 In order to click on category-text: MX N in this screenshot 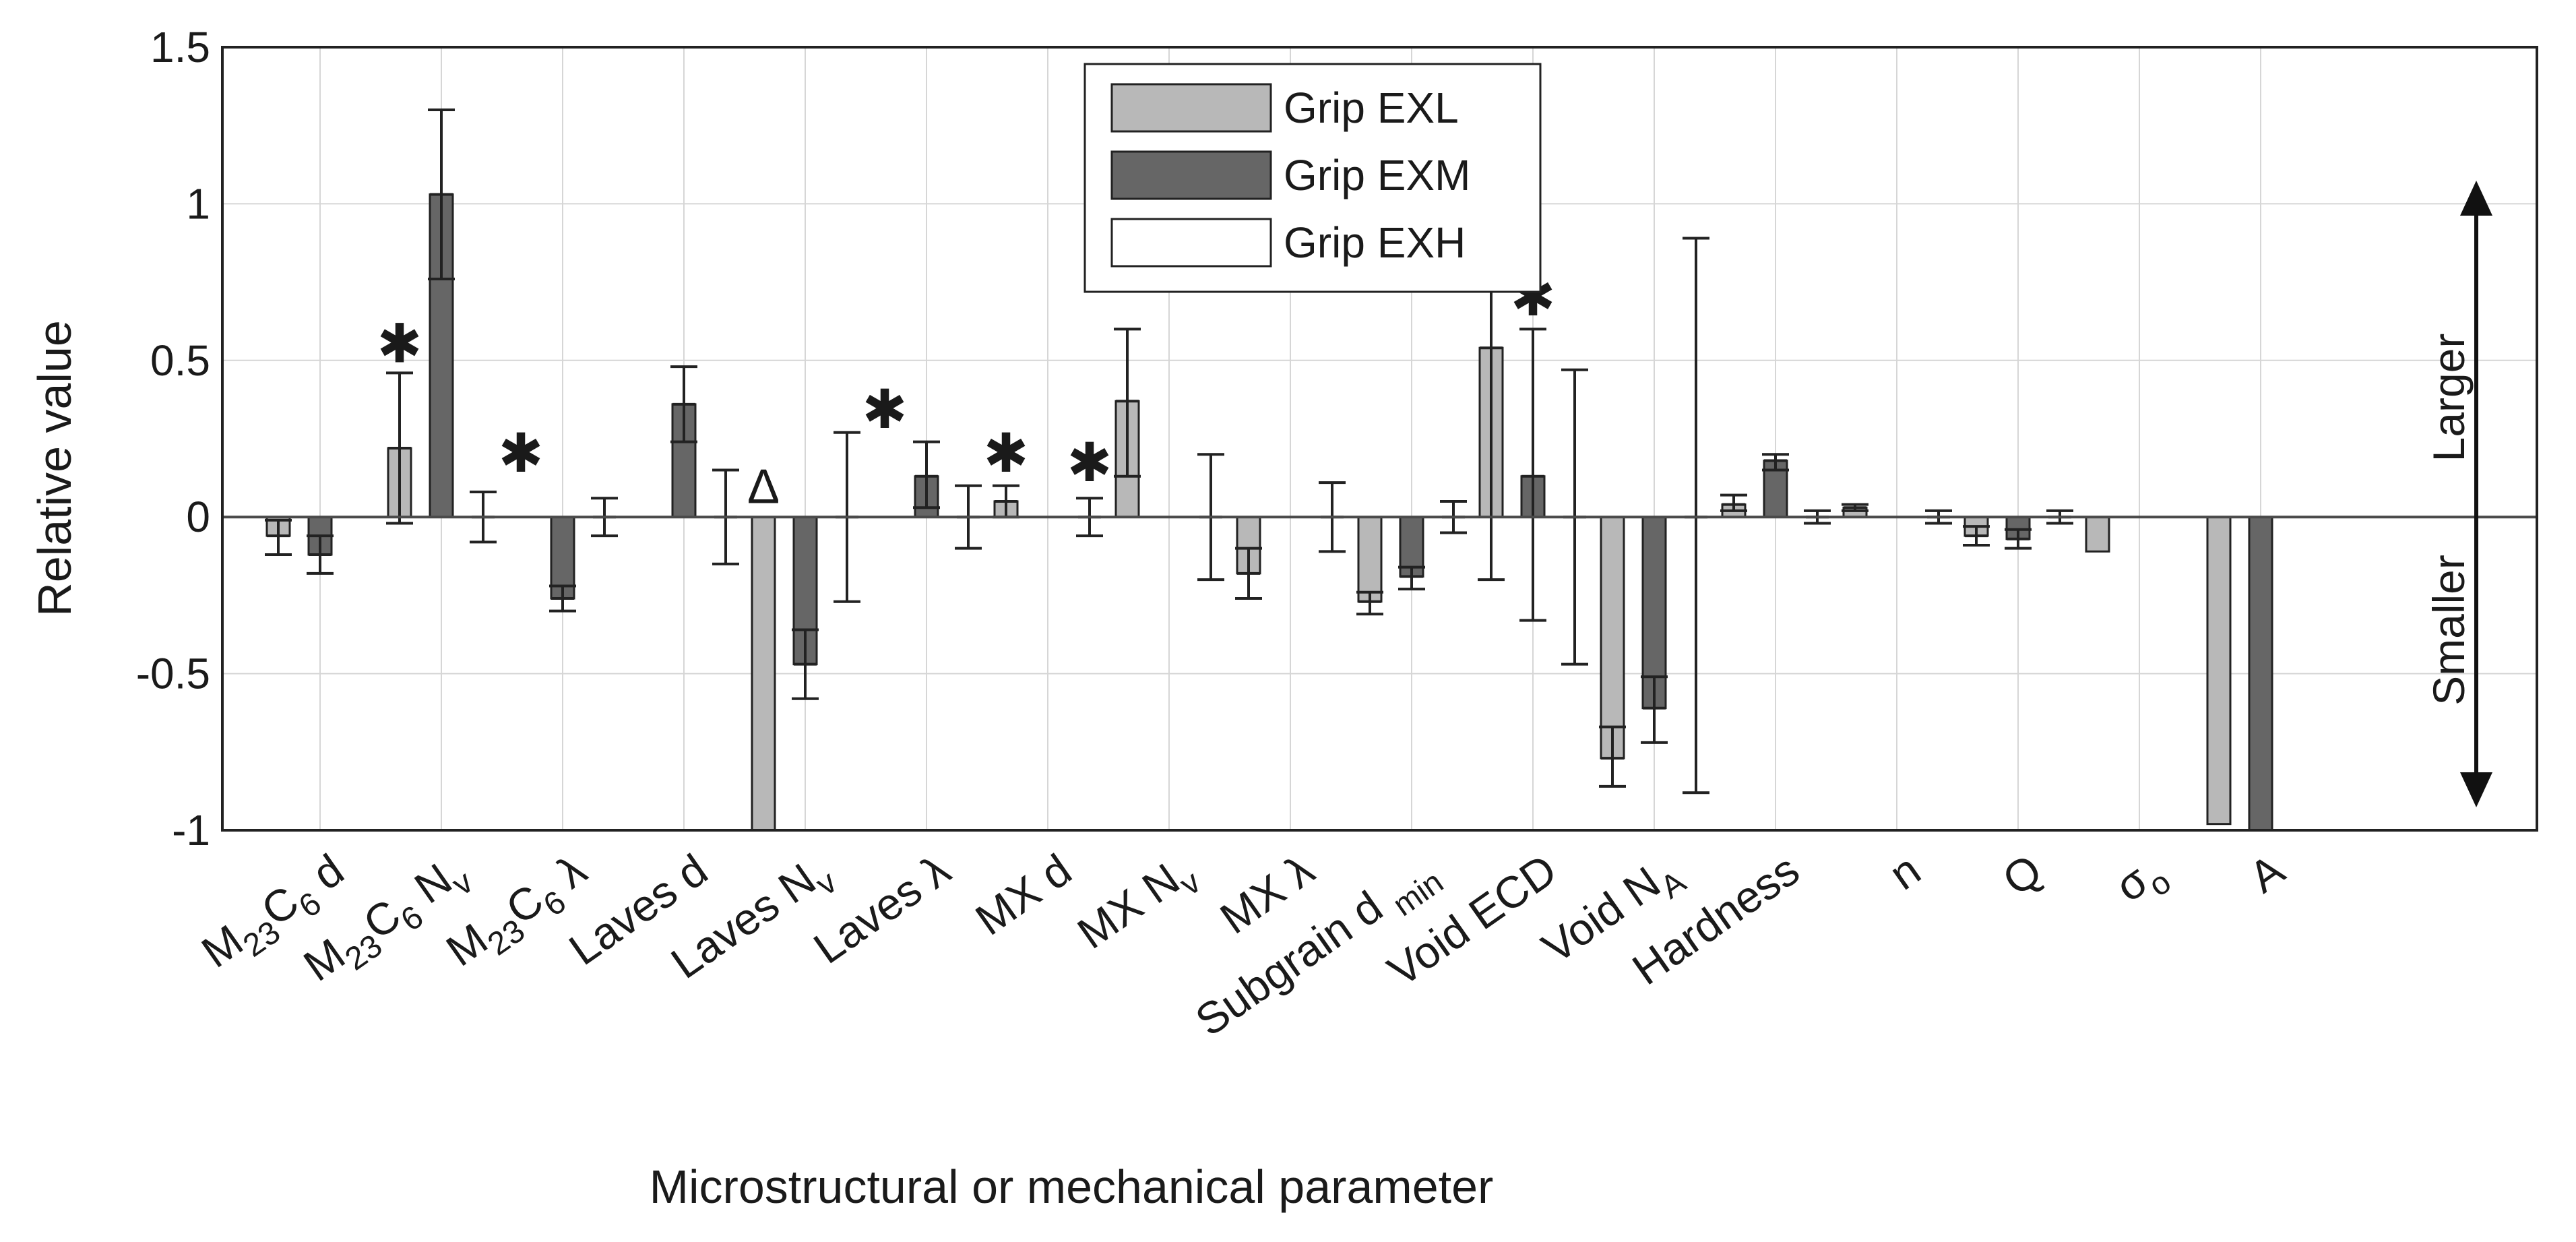, I will do `click(1129, 906)`.